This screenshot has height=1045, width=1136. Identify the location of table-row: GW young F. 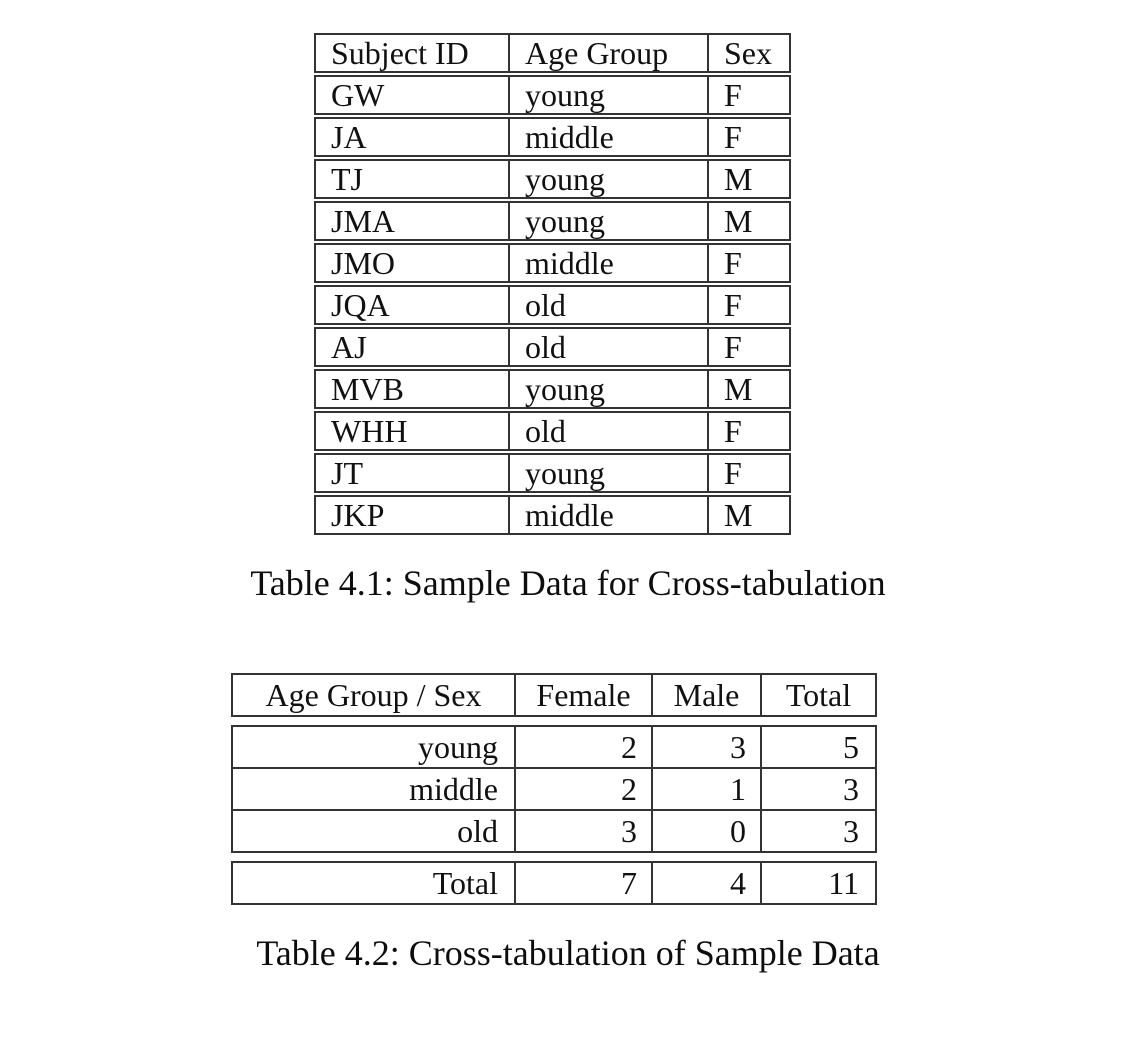
(552, 95).